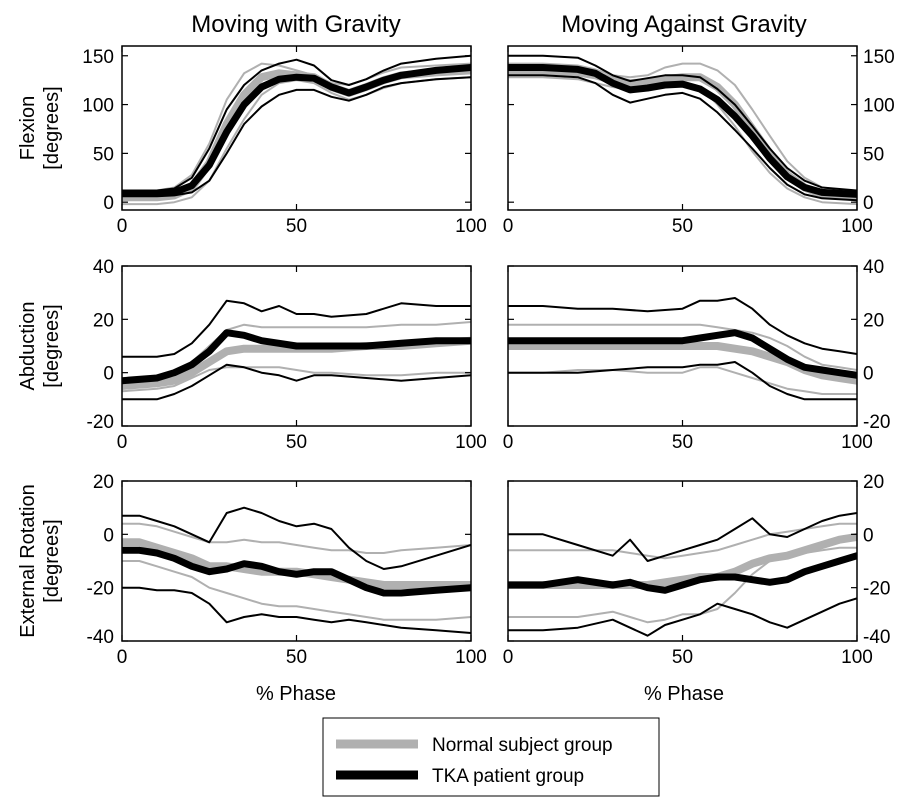  Describe the element at coordinates (683, 24) in the screenshot. I see `column-title-right: Moving Against Gravity` at that location.